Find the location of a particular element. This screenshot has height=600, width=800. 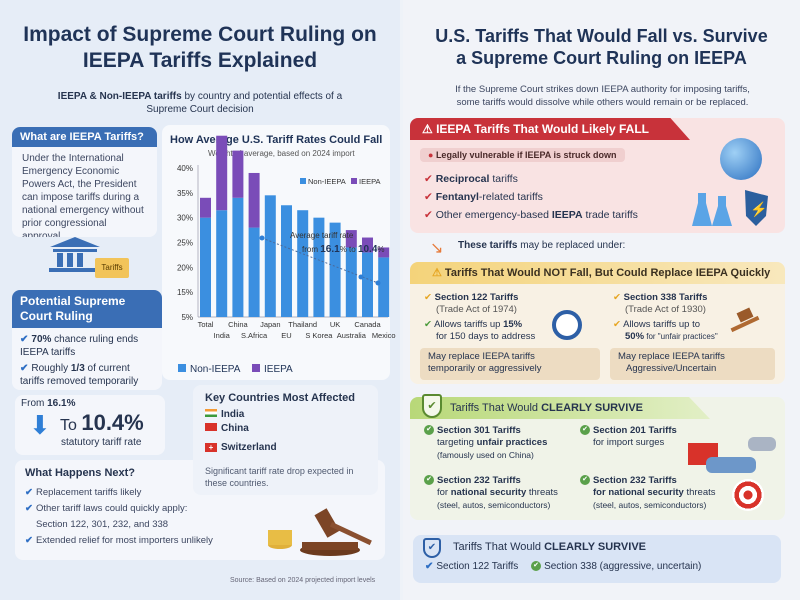

left-title-line1: Impact of Supreme Court Ruling on is located at coordinates (200, 34).